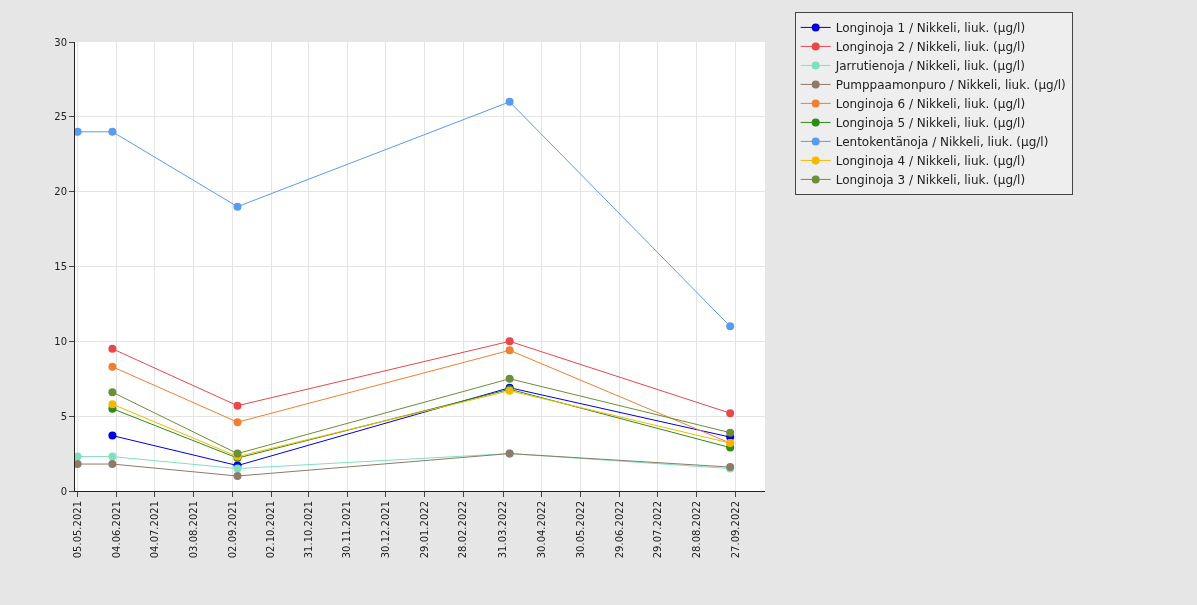 This screenshot has width=1197, height=605. I want to click on legend-label: Longinoja 3 / Nikkeli, liuk. (µg/l), so click(930, 180).